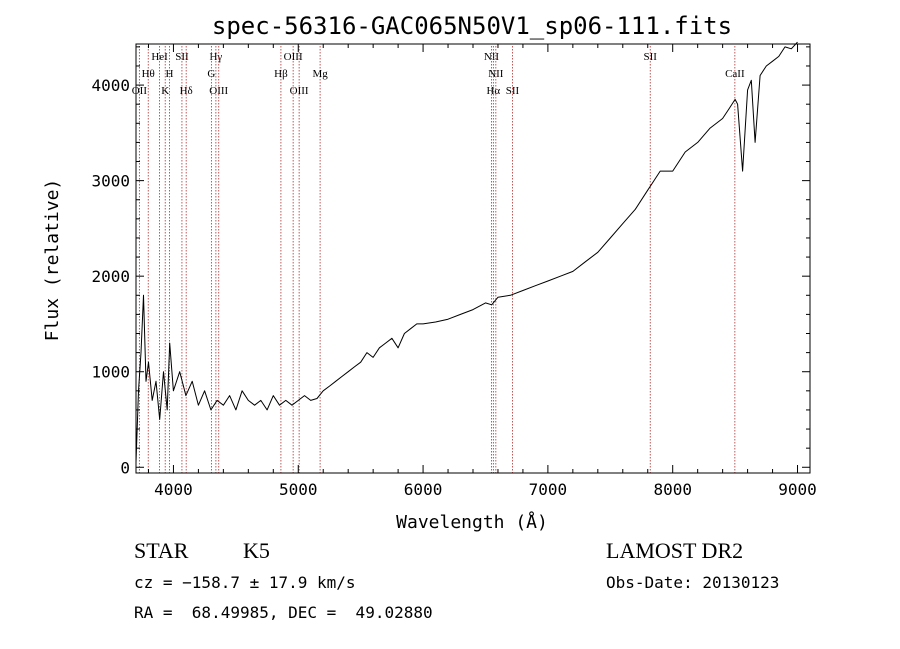  I want to click on x-tick-label-8000: 8000, so click(672, 489).